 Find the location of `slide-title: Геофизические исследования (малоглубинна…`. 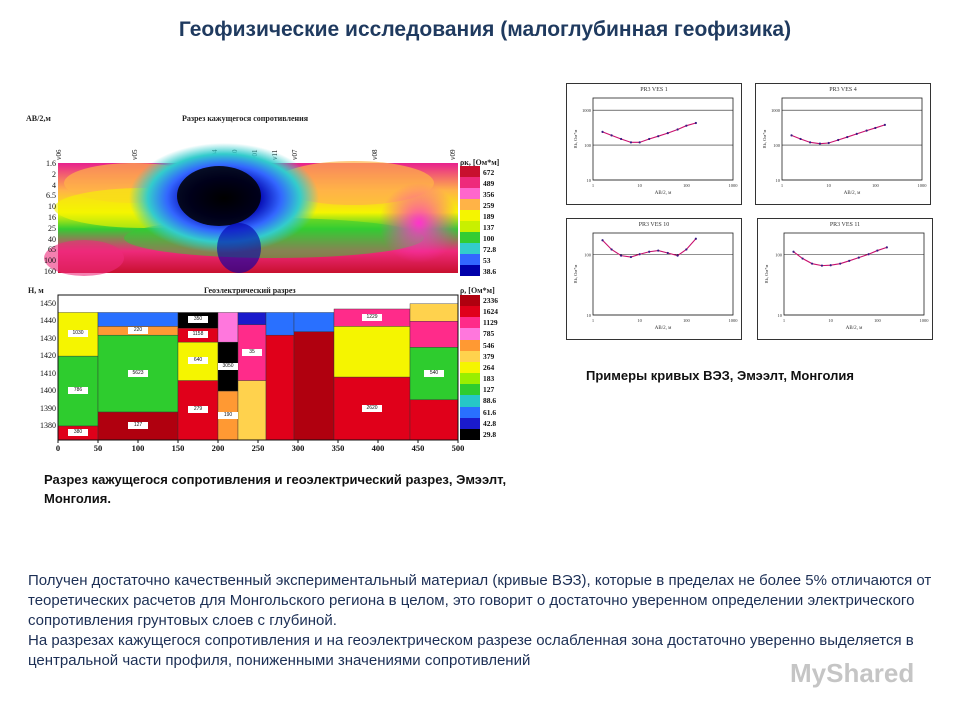

slide-title: Геофизические исследования (малоглубинна… is located at coordinates (485, 29).